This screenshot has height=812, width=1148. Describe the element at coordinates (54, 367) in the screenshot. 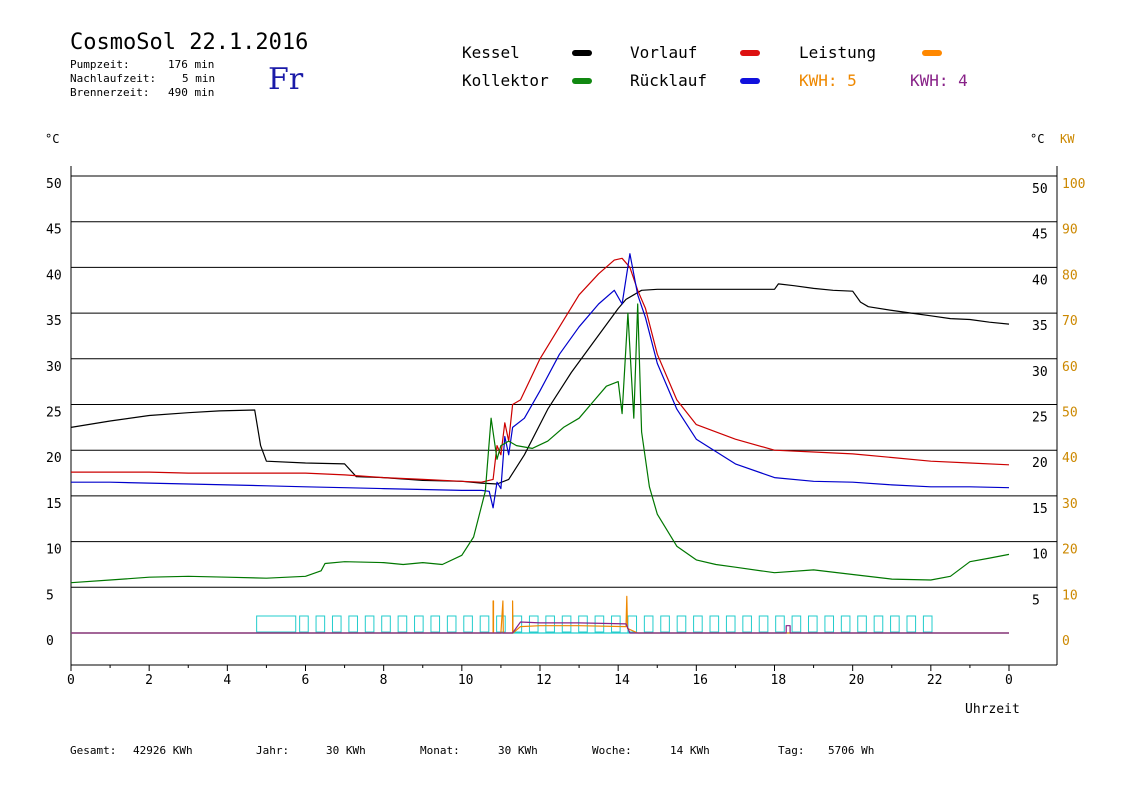

I see `y-tick-label: 30` at that location.